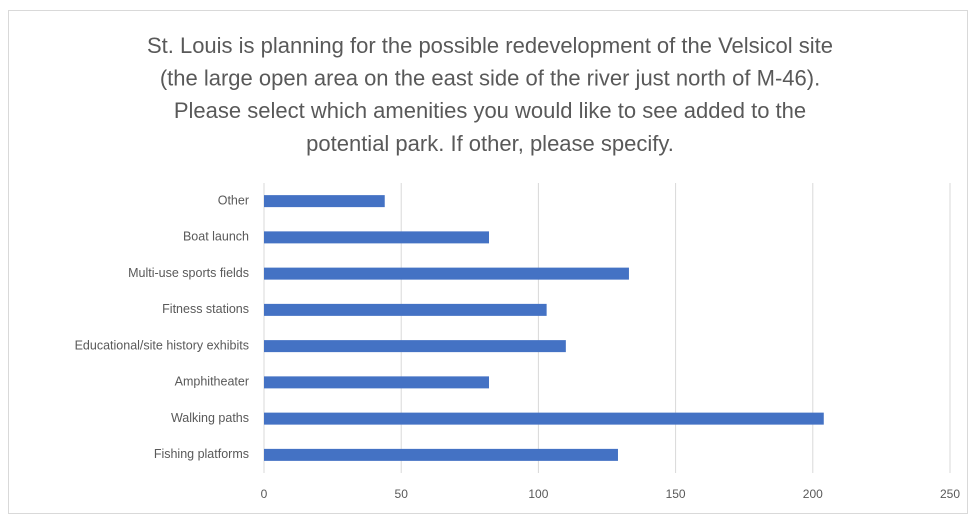  What do you see at coordinates (201, 454) in the screenshot?
I see `y-tick-label: Fishing platforms` at bounding box center [201, 454].